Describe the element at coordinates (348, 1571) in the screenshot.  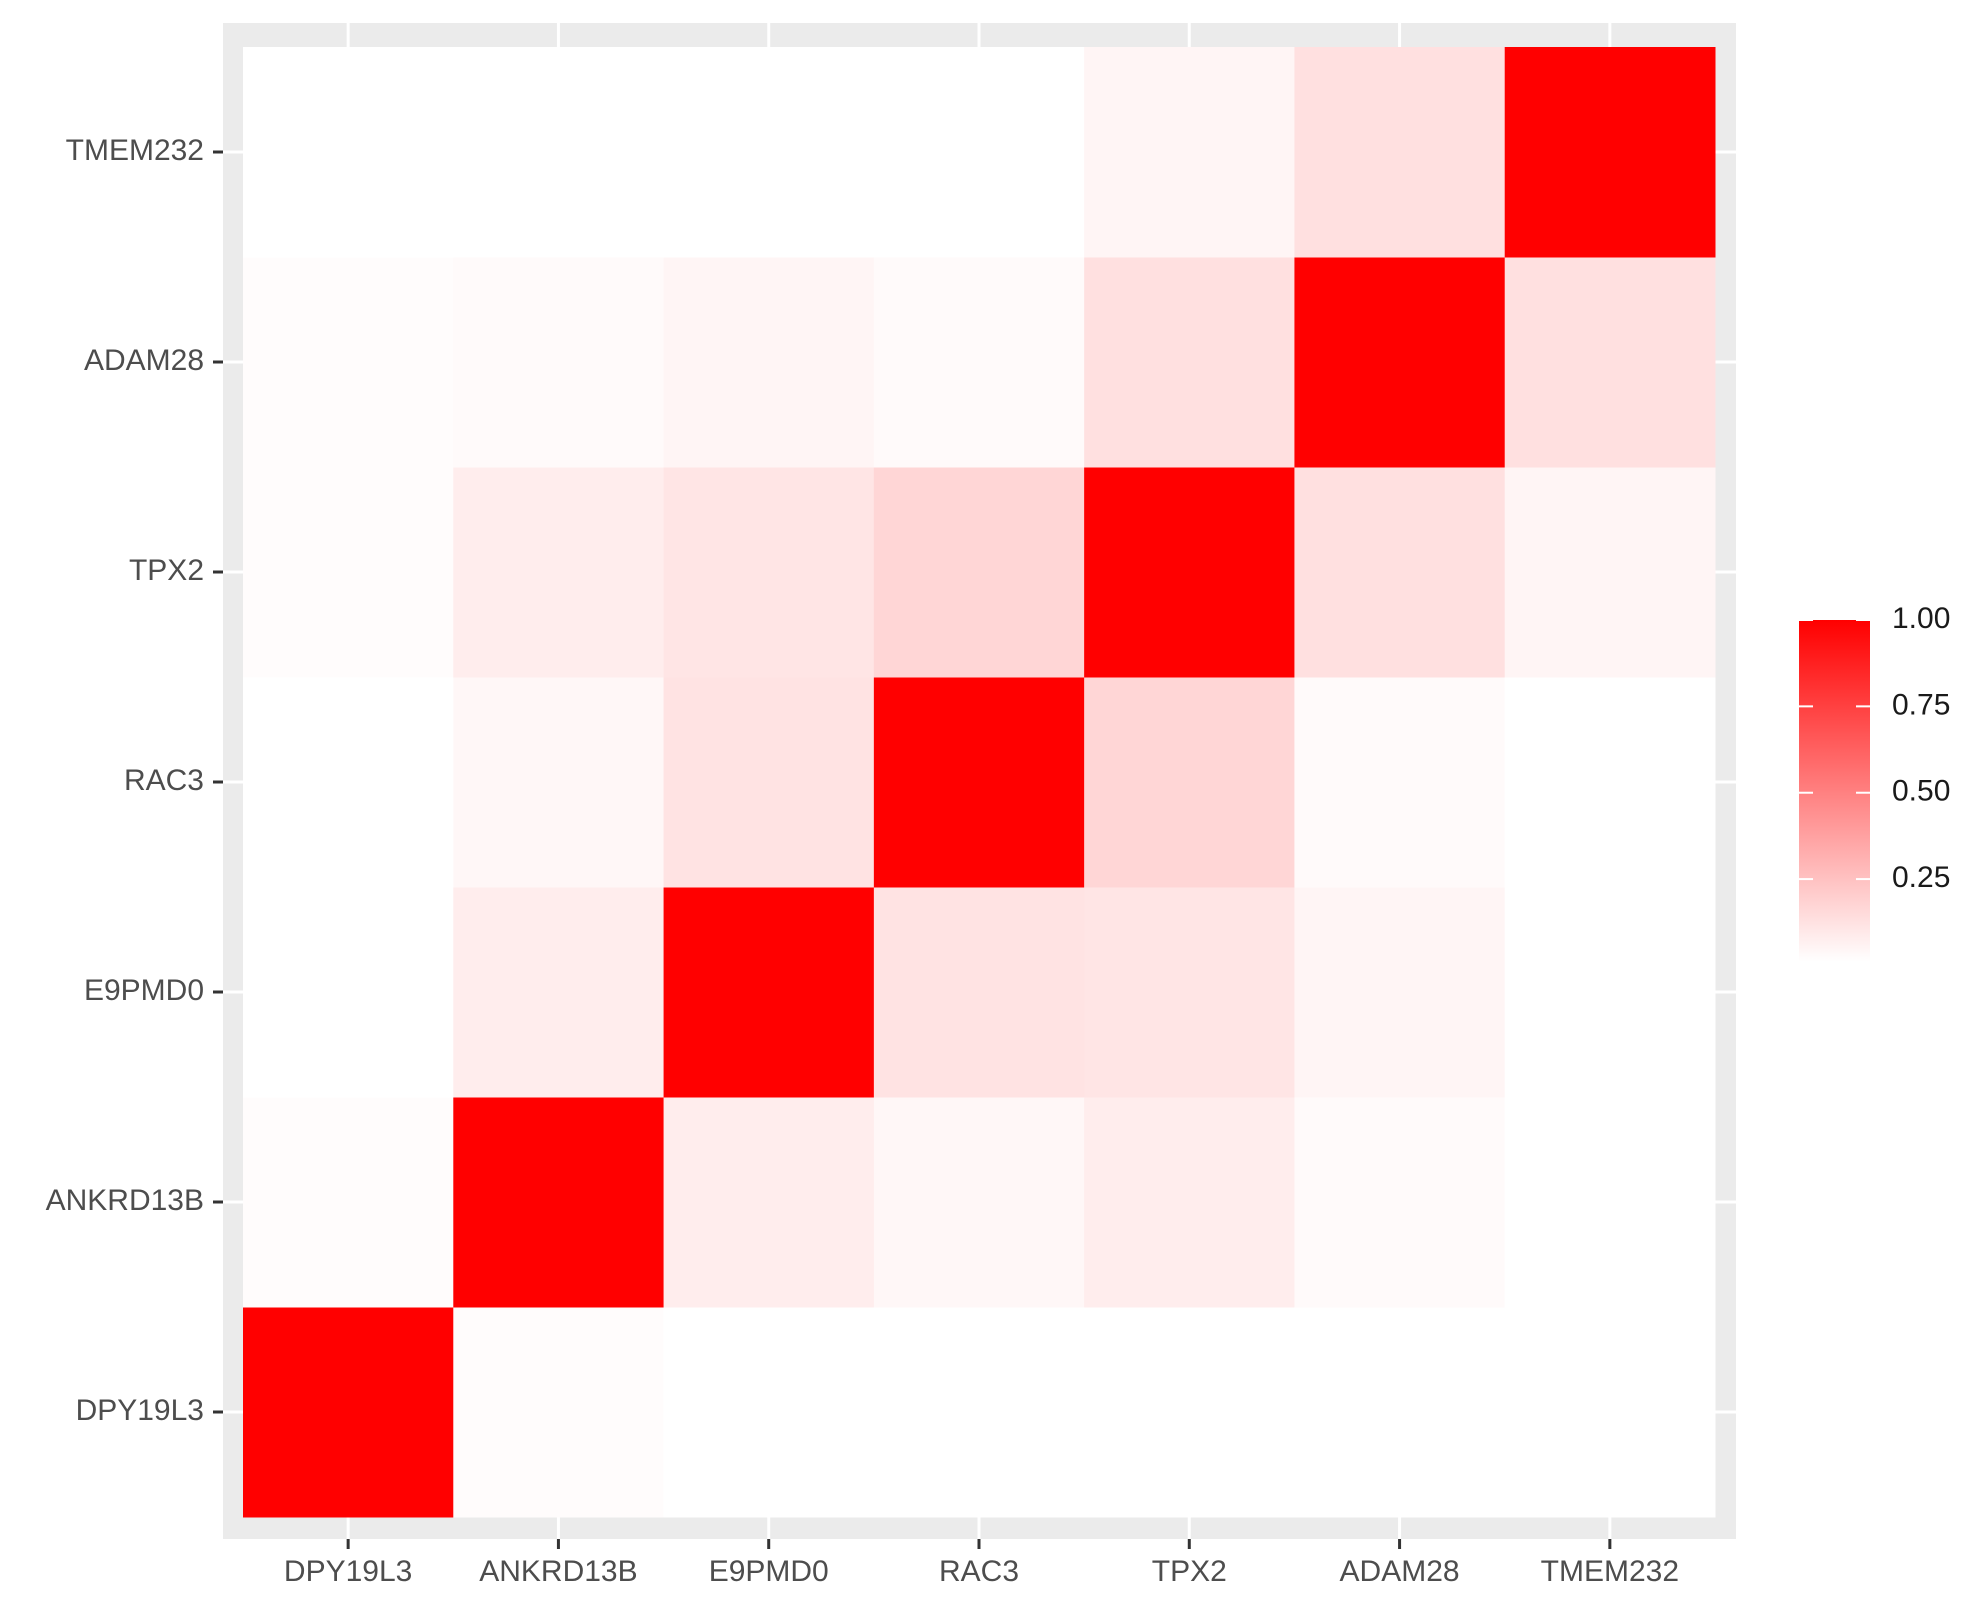
I see `x-tick-label: DPY19L3` at that location.